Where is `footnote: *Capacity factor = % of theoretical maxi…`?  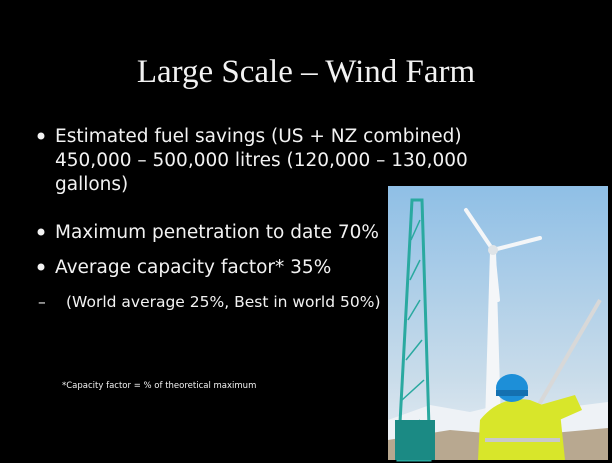
footnote: *Capacity factor = % of theoretical maxi… is located at coordinates (159, 386).